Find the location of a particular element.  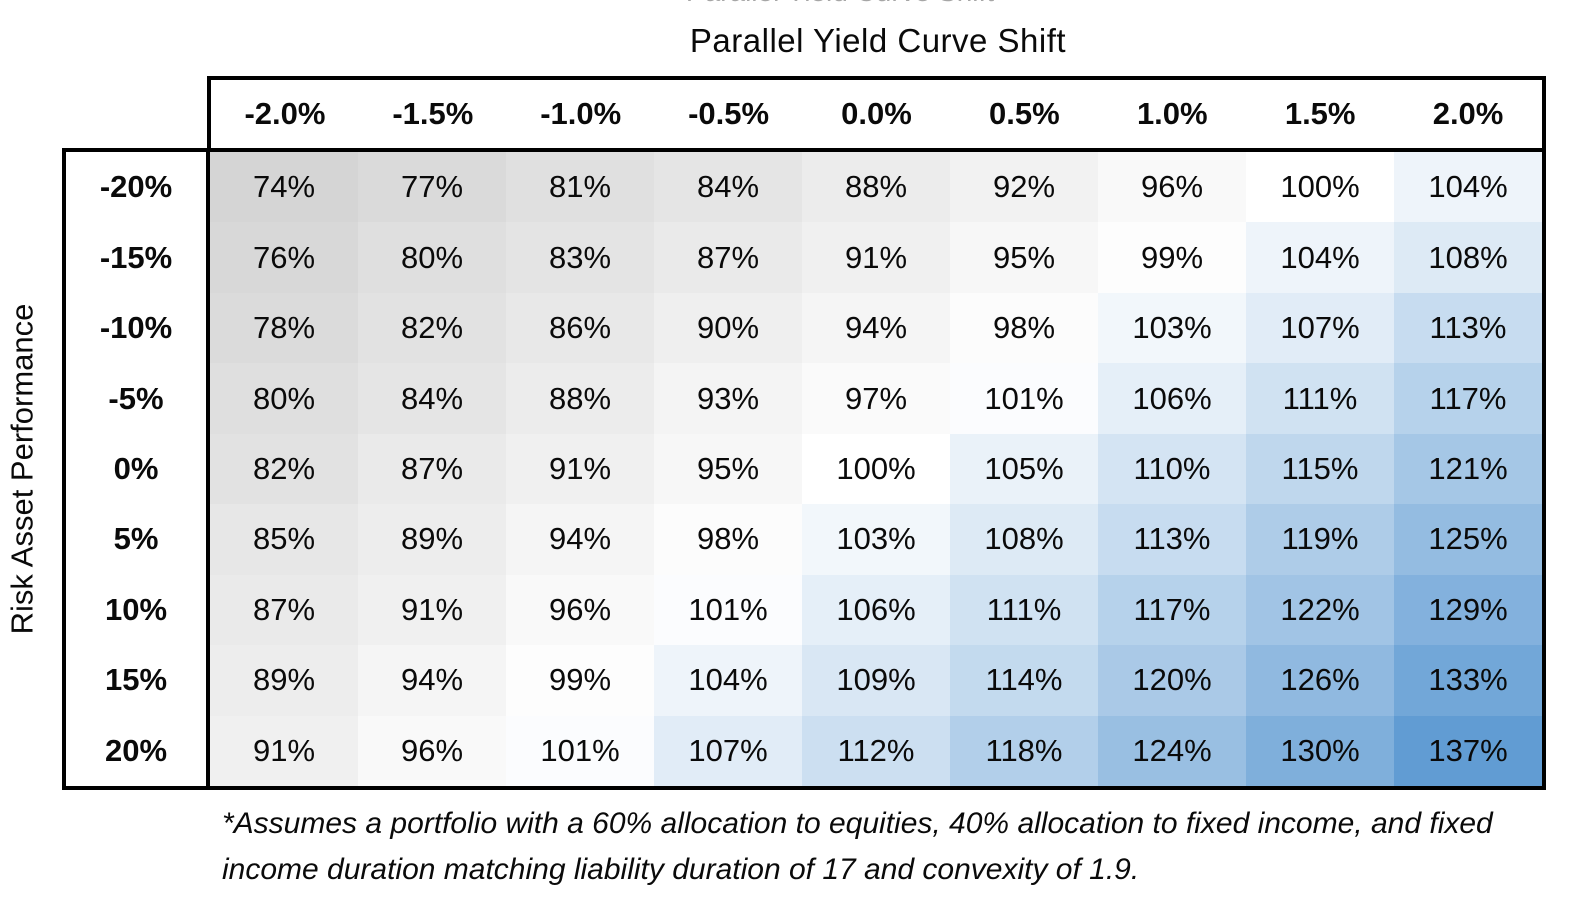

heatmap-cell: 130% is located at coordinates (1320, 750).